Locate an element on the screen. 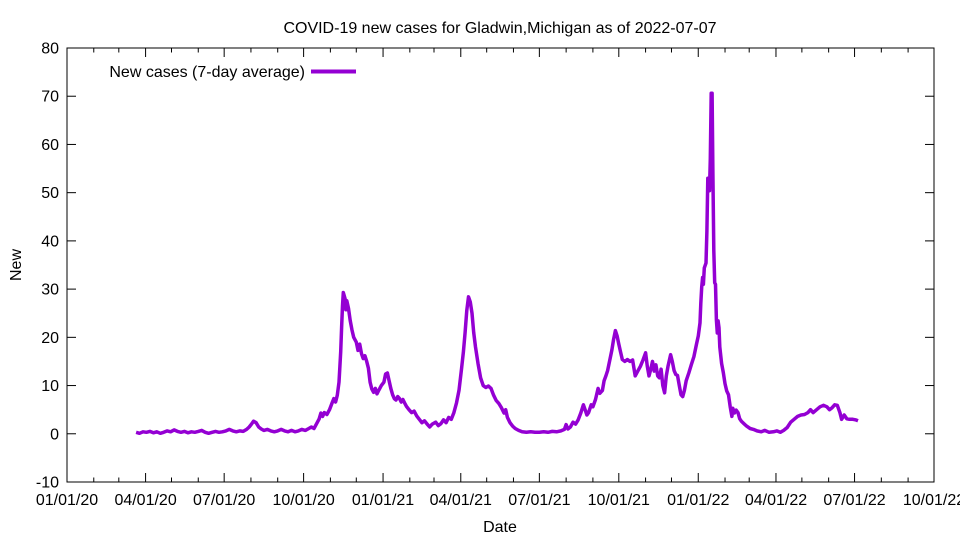 The image size is (960, 545). y-axis-label: New is located at coordinates (16, 265).